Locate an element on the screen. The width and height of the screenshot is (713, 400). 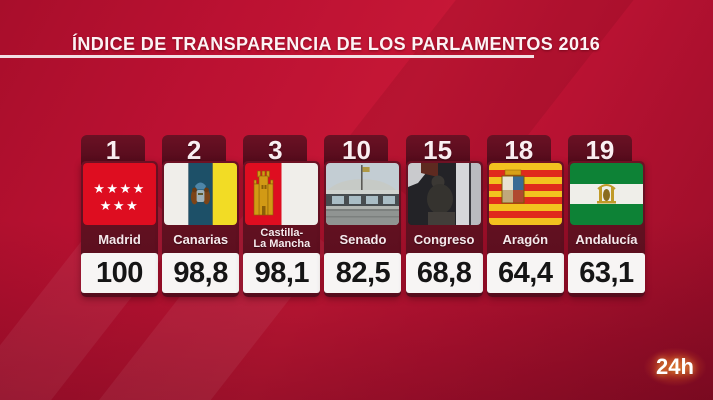
congreso-lion-photo is located at coordinates (444, 194).